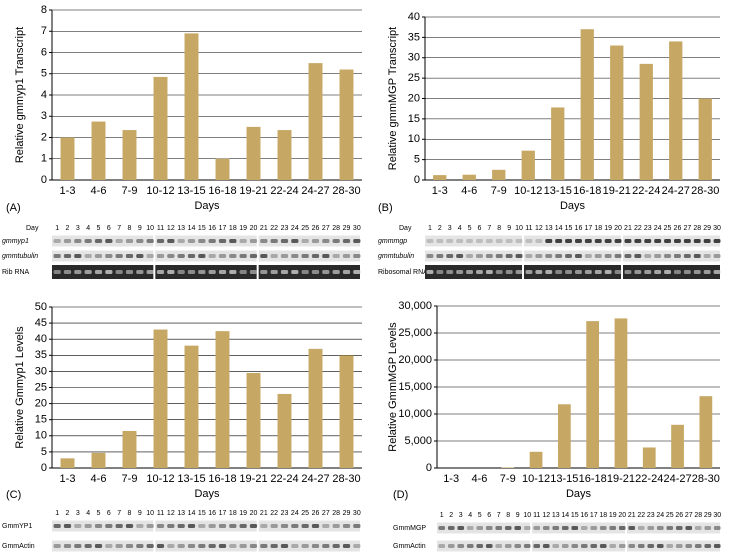  I want to click on y-tick-label: 20,000, so click(415, 360).